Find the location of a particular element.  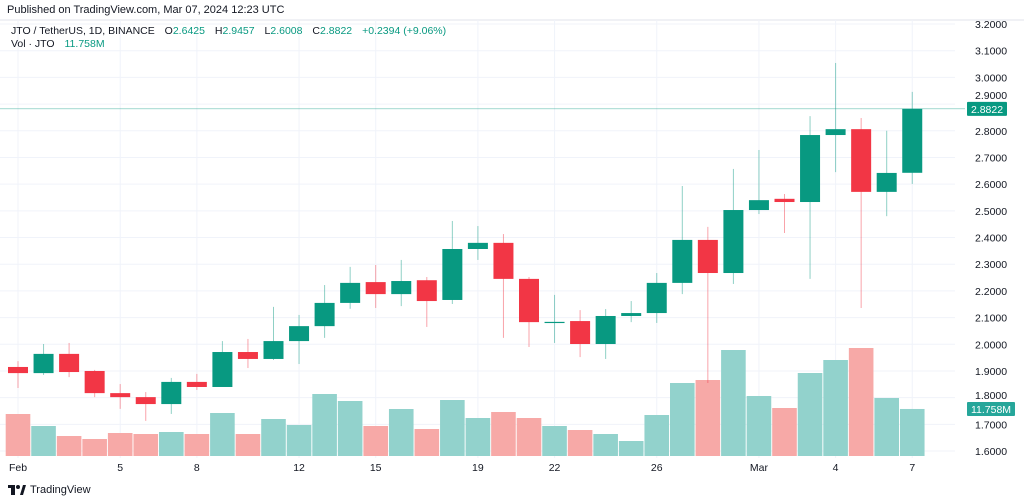

legend-volume-label: Vol · JTO is located at coordinates (33, 44).